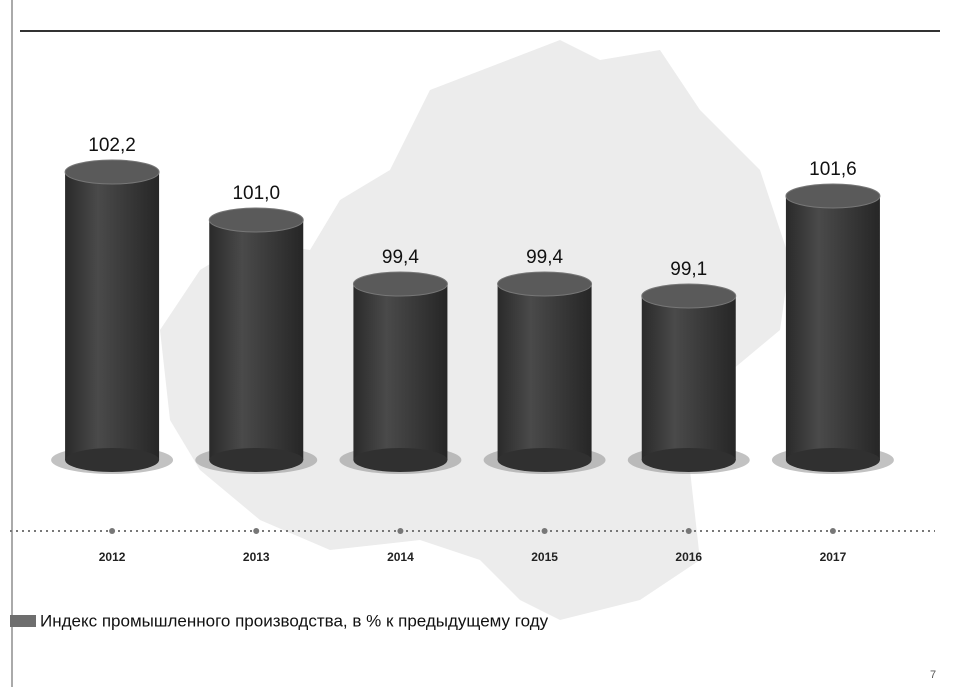 This screenshot has height=687, width=960. What do you see at coordinates (833, 169) in the screenshot?
I see `value-label: 101,6` at bounding box center [833, 169].